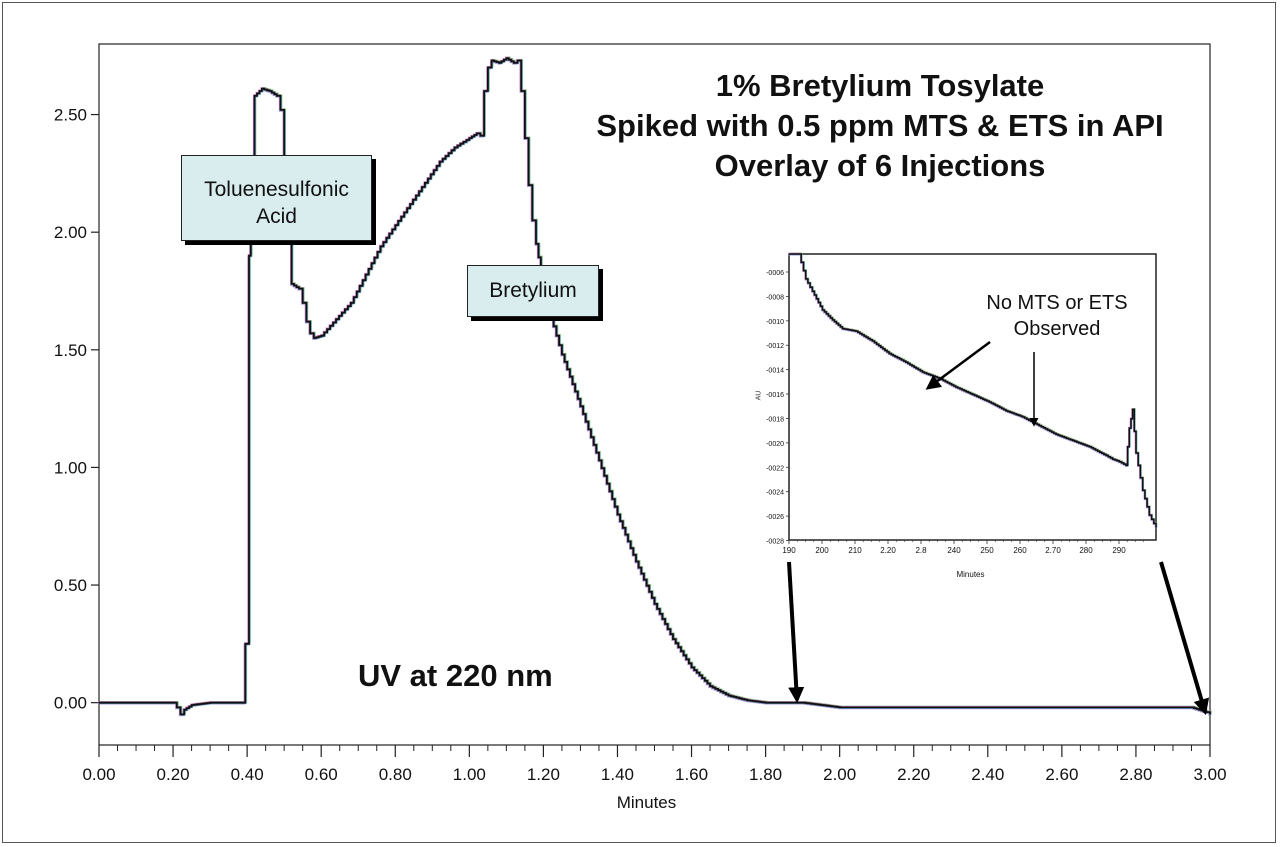  I want to click on inset-x-tick-label: 190, so click(789, 550).